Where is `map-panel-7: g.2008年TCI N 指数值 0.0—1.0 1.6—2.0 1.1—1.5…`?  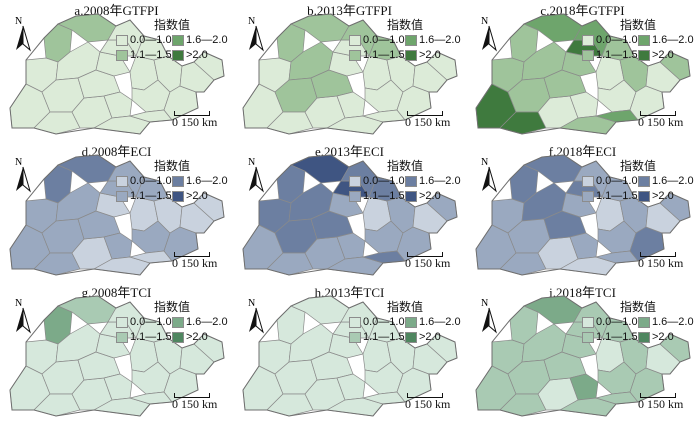
map-panel-7: g.2008年TCI N 指数值 0.0—1.0 1.6—2.0 1.1—1.5… is located at coordinates (116, 352).